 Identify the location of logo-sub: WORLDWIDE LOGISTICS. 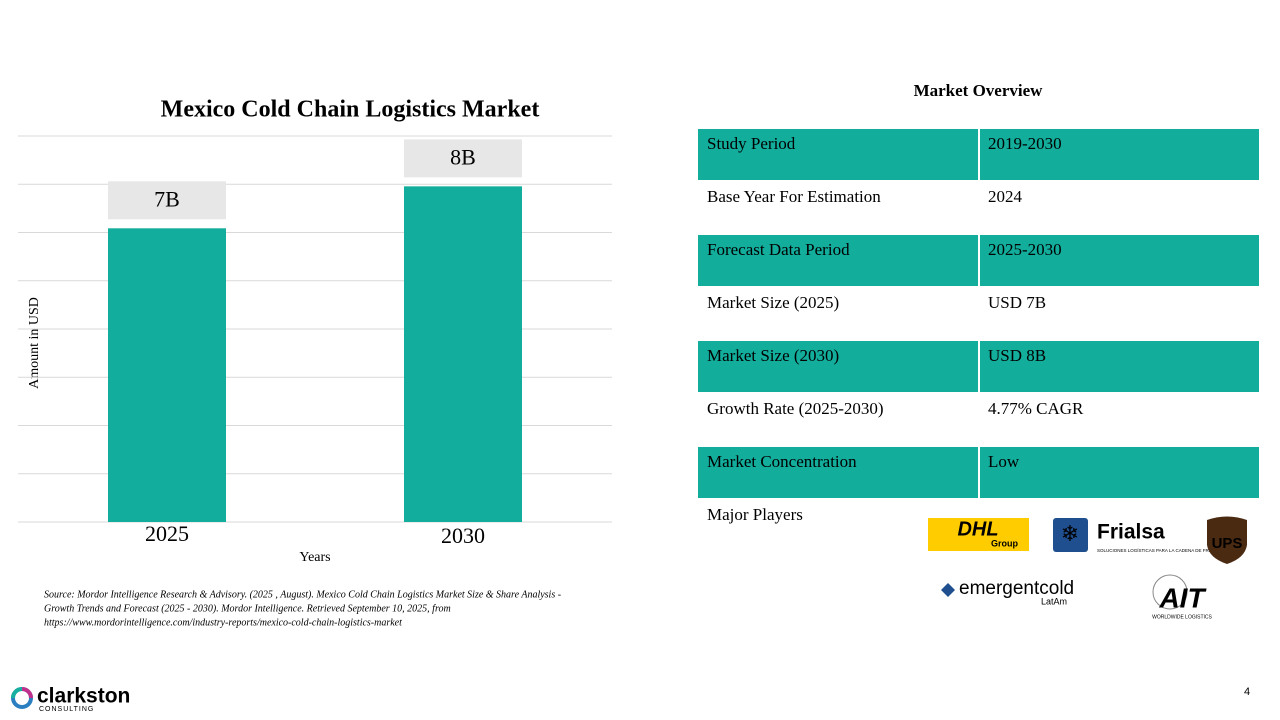
(1182, 617).